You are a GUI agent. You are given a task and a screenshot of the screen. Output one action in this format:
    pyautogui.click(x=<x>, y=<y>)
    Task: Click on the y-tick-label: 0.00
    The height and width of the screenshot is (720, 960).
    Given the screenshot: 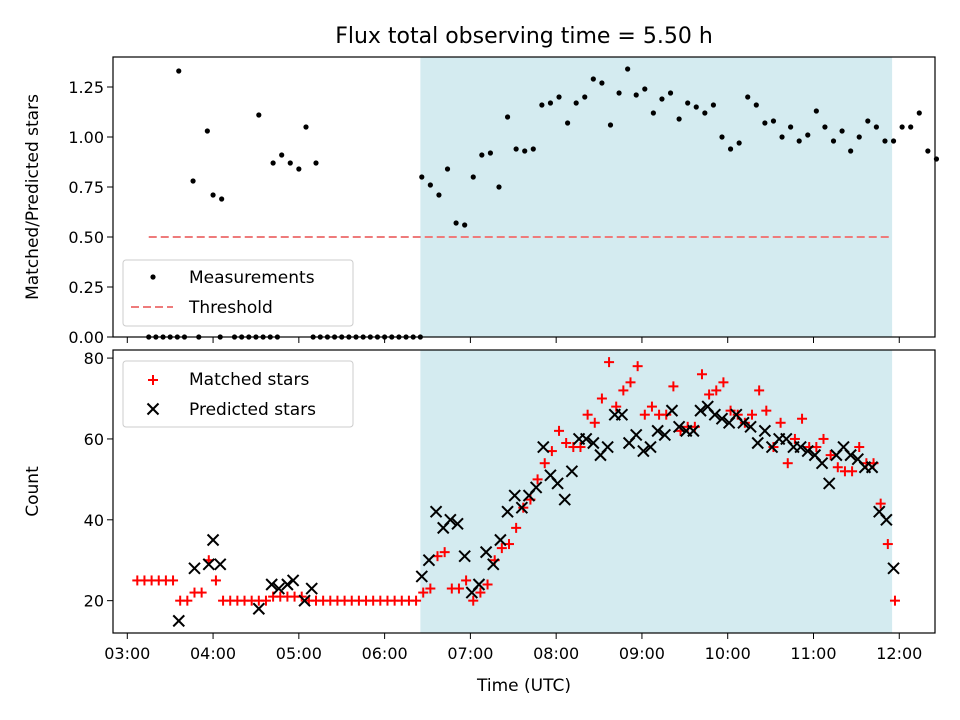 What is the action you would take?
    pyautogui.click(x=86, y=337)
    